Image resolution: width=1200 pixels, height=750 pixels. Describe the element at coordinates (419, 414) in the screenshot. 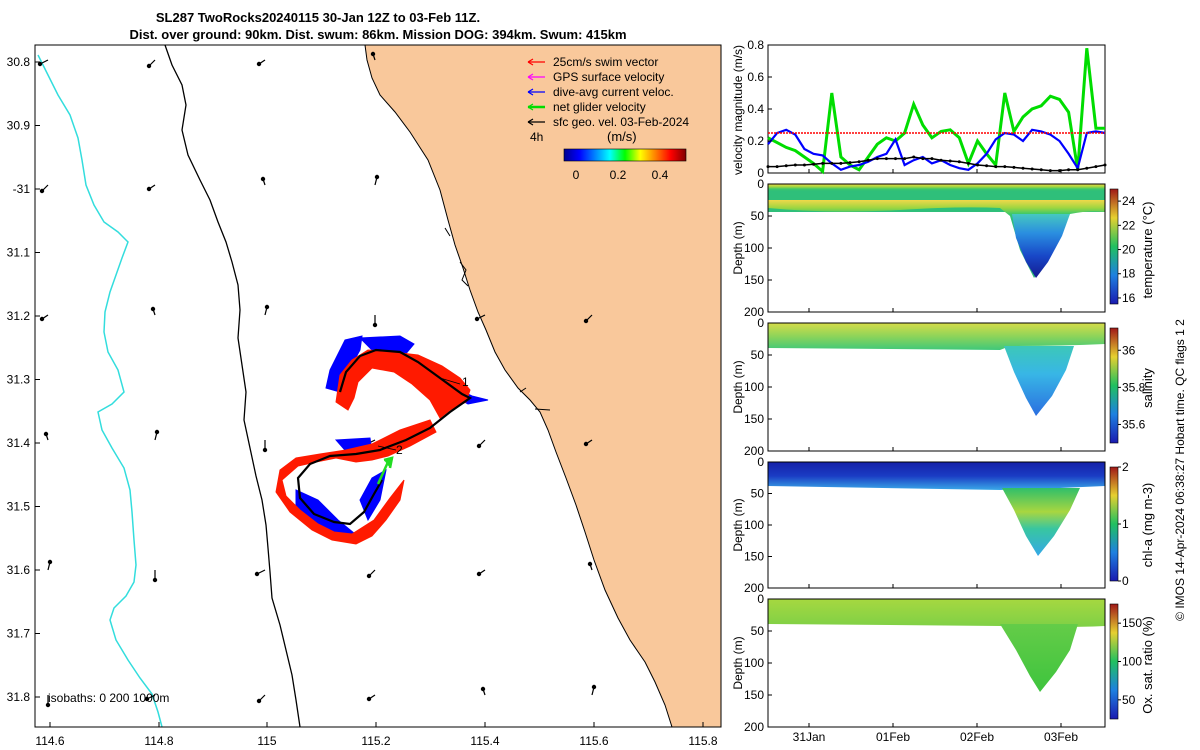

I see `waypoint-leader` at that location.